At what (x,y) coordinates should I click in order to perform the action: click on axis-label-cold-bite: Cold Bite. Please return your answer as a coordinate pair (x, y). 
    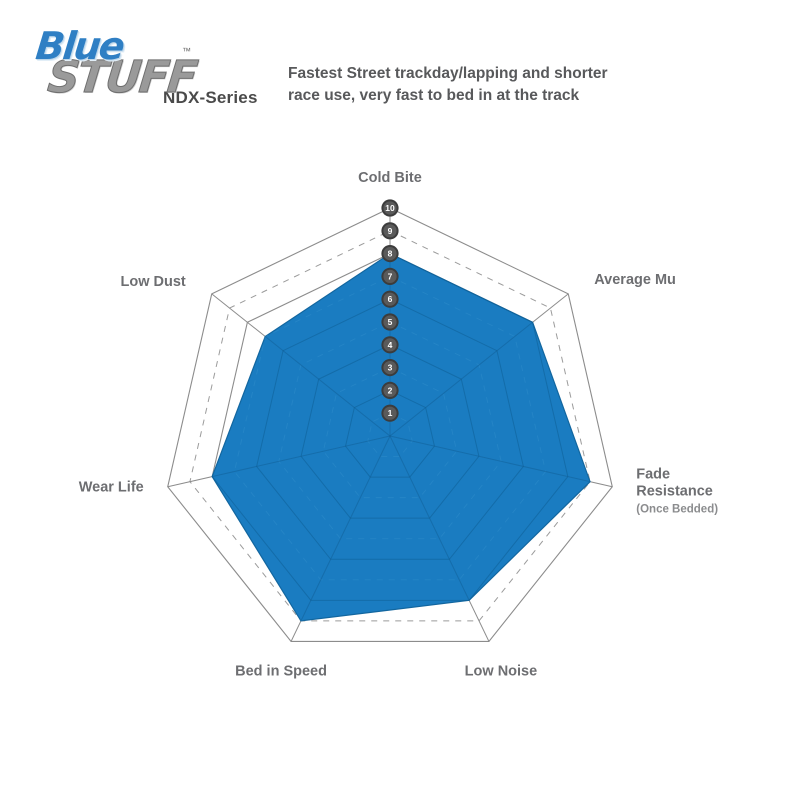
    Looking at the image, I should click on (390, 178).